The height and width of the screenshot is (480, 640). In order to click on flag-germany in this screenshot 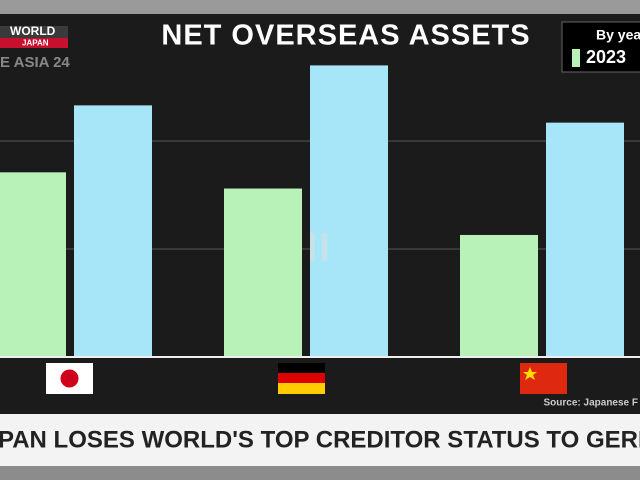, I will do `click(301, 378)`.